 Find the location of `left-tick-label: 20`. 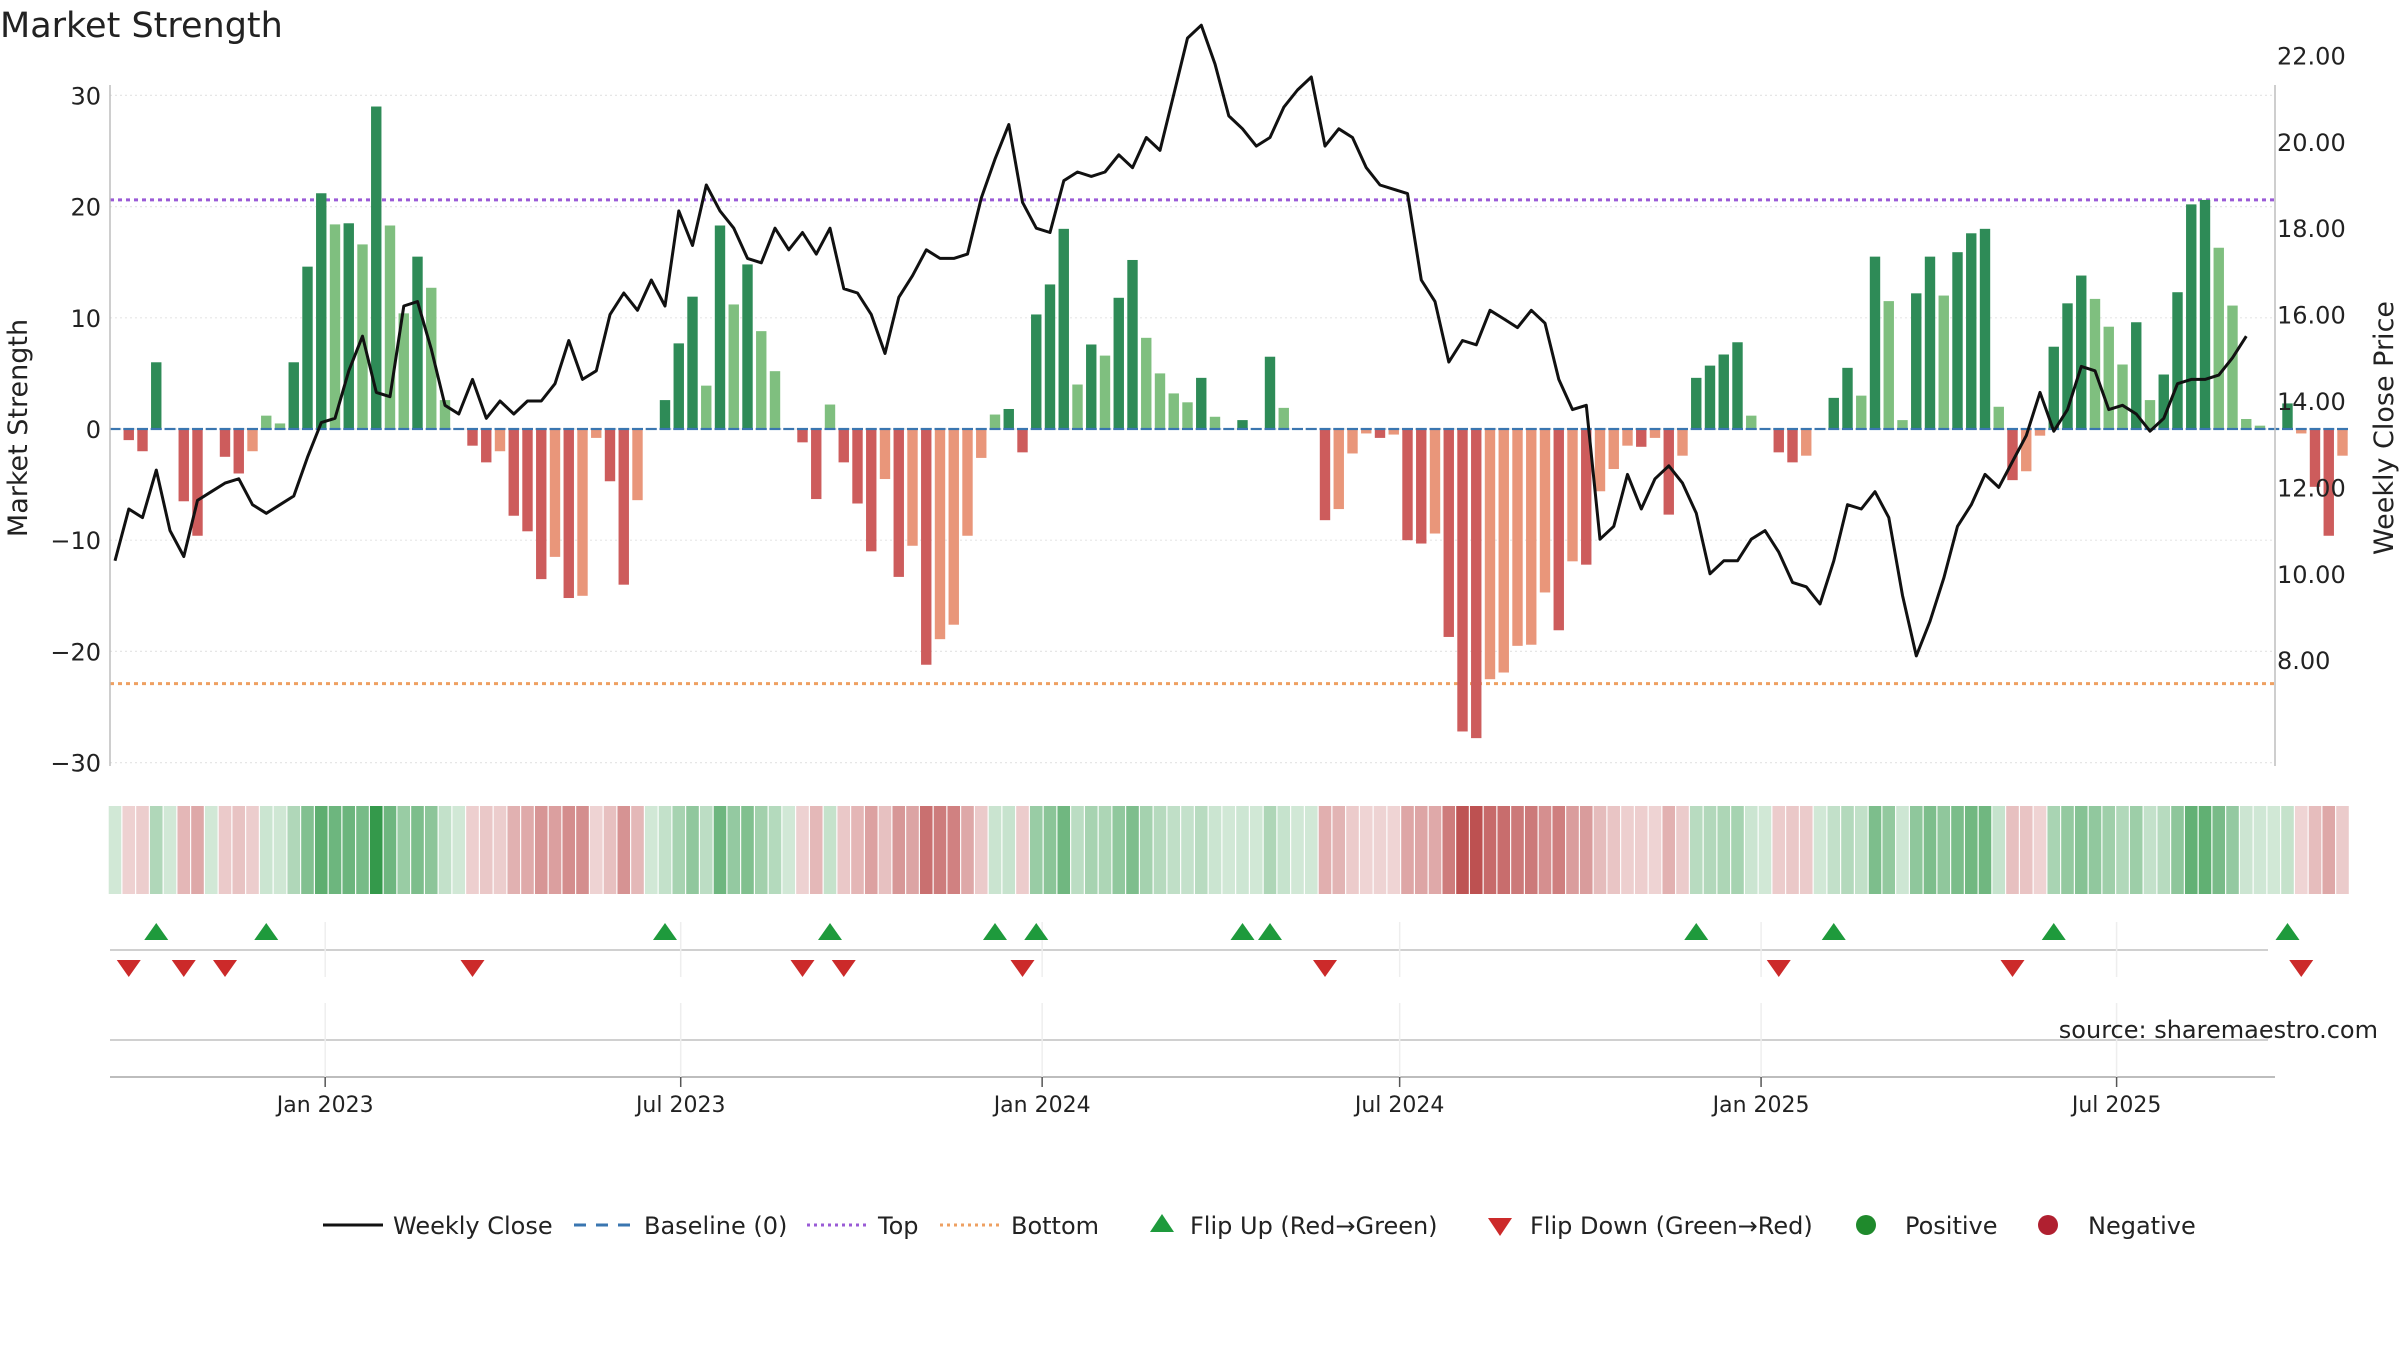

left-tick-label: 20 is located at coordinates (85, 208).